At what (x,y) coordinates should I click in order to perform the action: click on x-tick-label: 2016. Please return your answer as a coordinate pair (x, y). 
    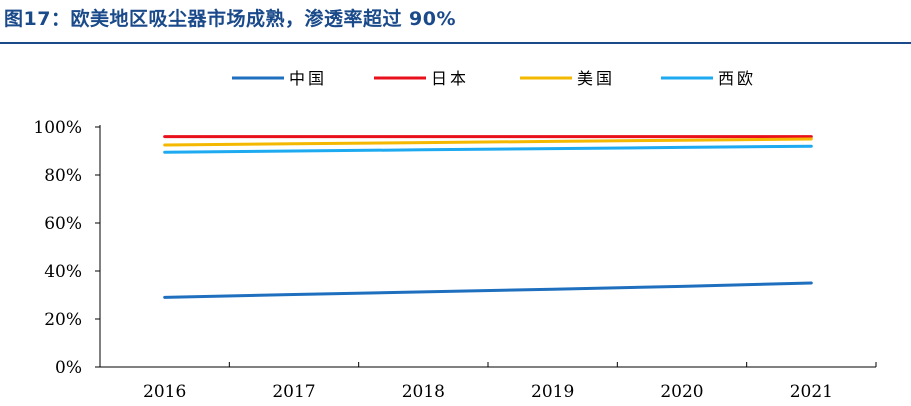
    Looking at the image, I should click on (164, 392).